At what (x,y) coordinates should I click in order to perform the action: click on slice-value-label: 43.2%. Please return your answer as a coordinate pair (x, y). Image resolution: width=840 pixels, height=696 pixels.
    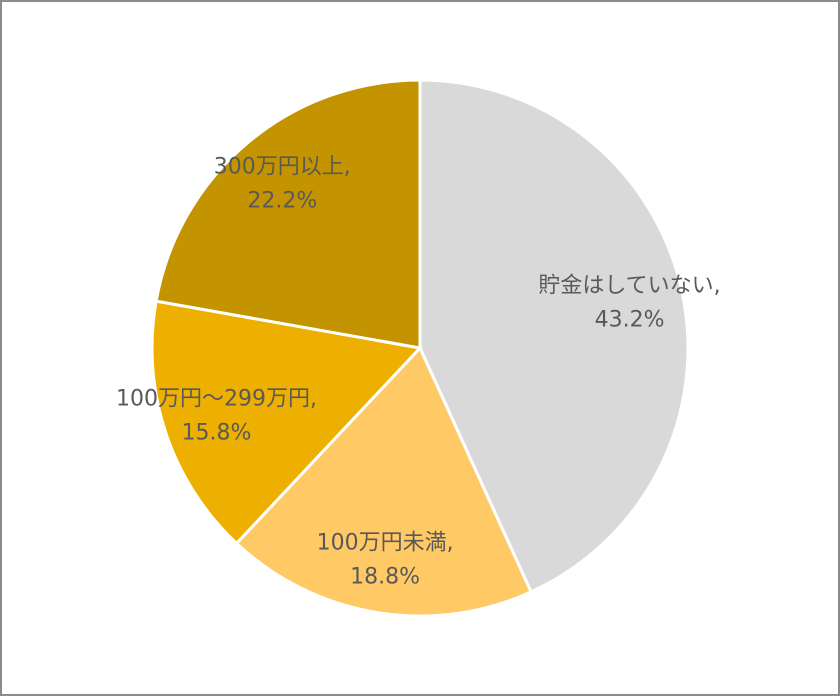
    Looking at the image, I should click on (630, 320).